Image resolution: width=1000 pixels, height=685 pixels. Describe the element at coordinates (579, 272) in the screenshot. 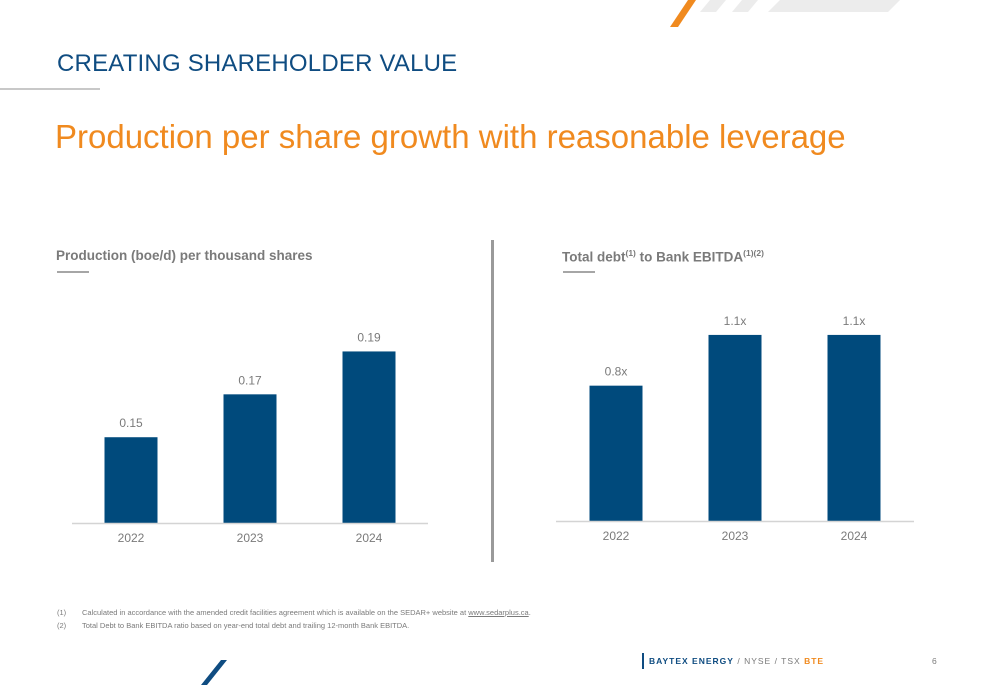

I see `chart-2-title-rule` at that location.